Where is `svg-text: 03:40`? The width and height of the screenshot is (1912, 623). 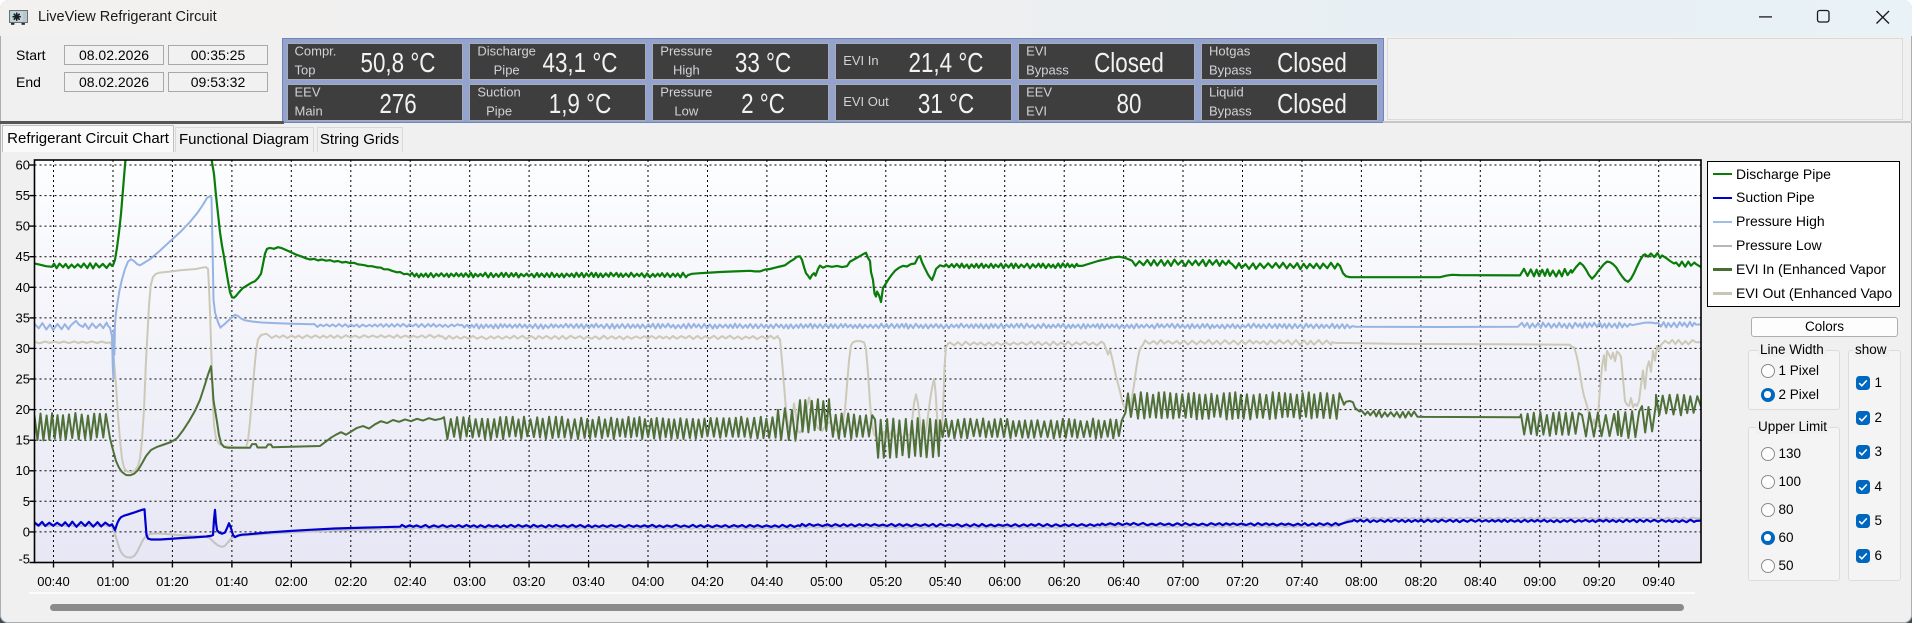 svg-text: 03:40 is located at coordinates (588, 581).